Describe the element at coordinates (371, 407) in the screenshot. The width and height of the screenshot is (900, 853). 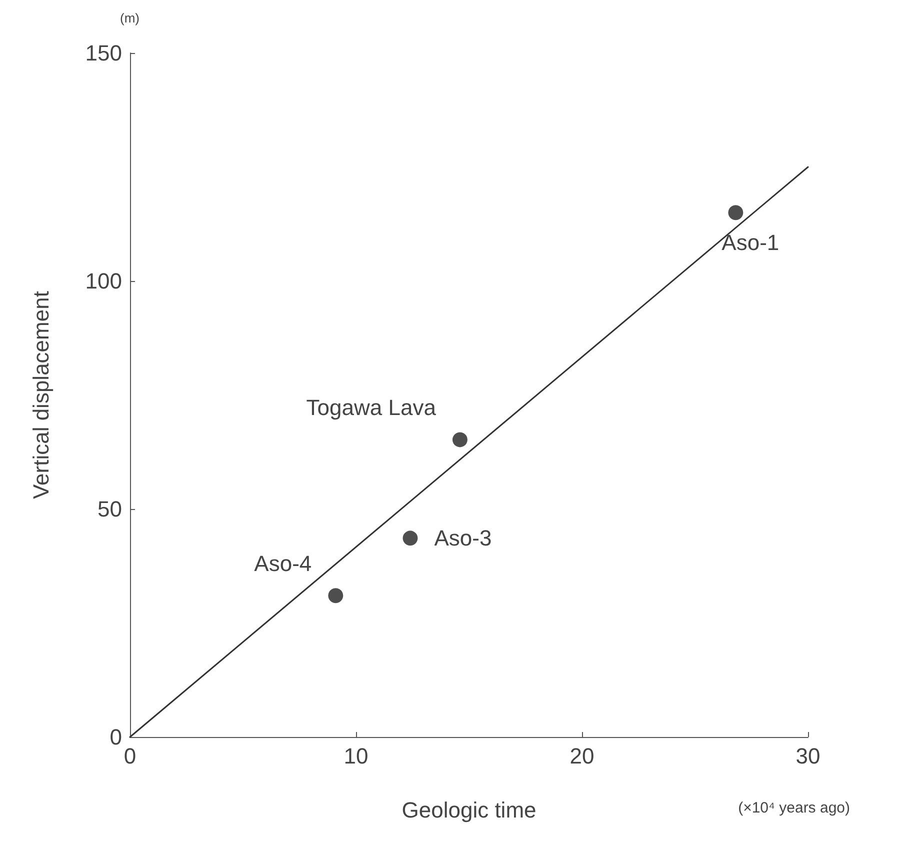
I see `annotation: Togawa Lava` at that location.